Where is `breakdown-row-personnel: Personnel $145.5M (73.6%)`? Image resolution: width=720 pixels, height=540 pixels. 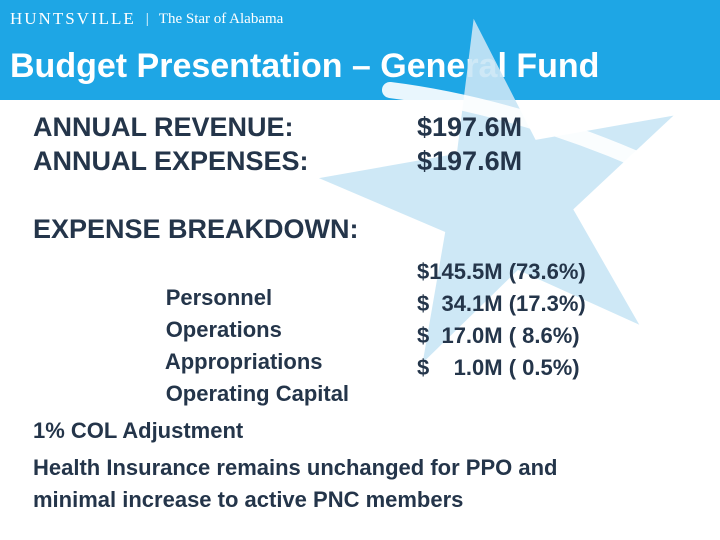 breakdown-row-personnel: Personnel $145.5M (73.6%) is located at coordinates (357, 311).